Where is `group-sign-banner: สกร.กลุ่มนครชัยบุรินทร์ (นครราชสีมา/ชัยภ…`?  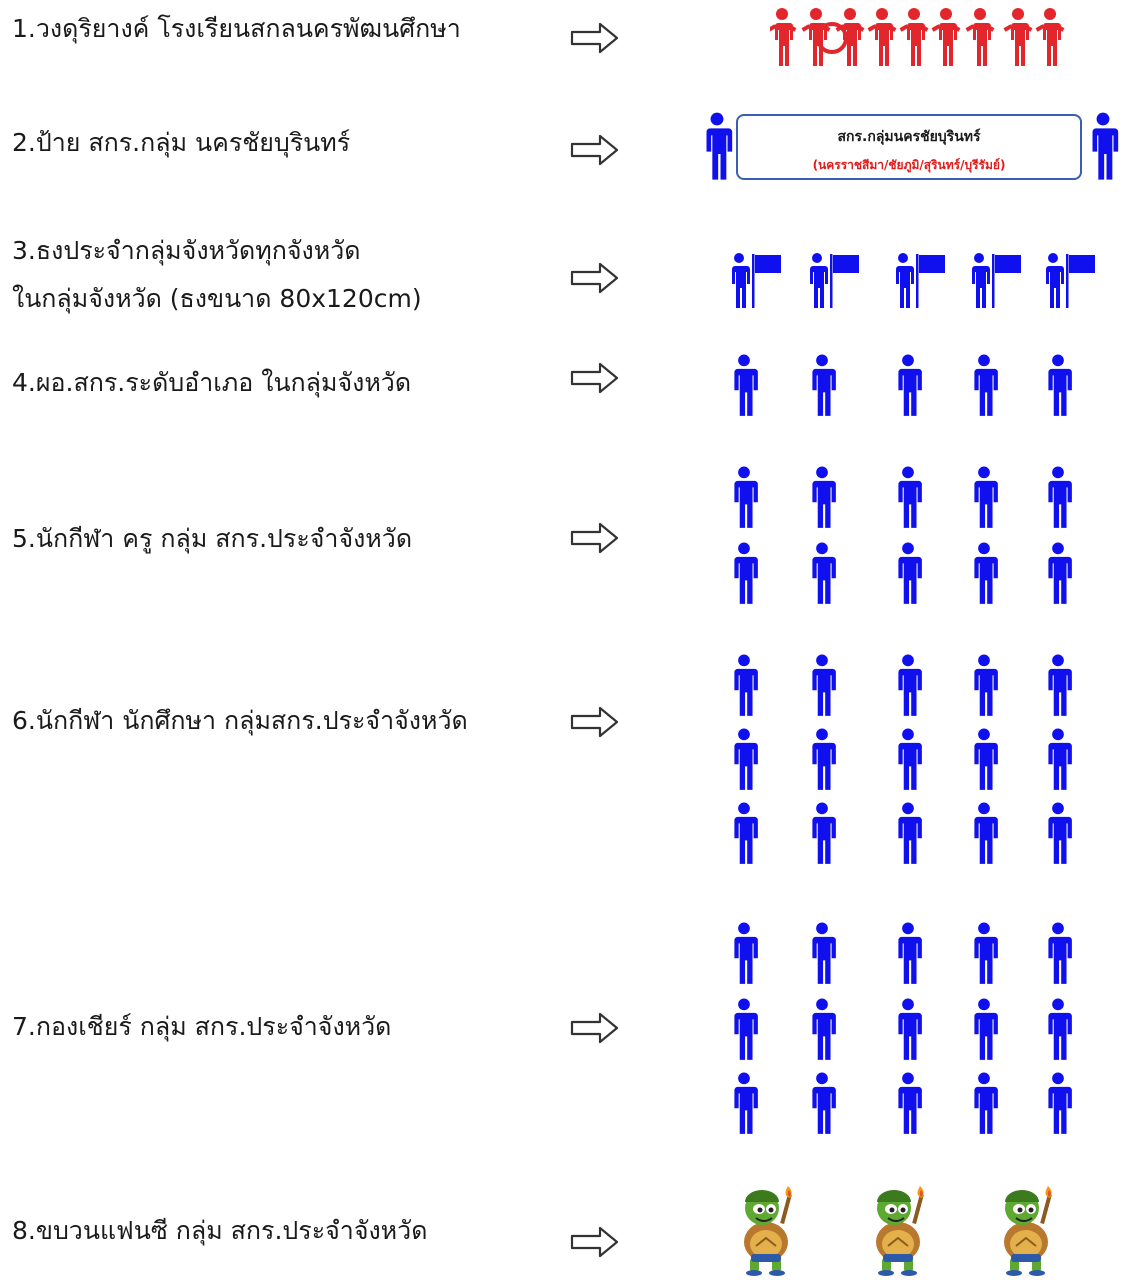
group-sign-banner: สกร.กลุ่มนครชัยบุรินทร์ (นครราชสีมา/ชัยภ… is located at coordinates (909, 147).